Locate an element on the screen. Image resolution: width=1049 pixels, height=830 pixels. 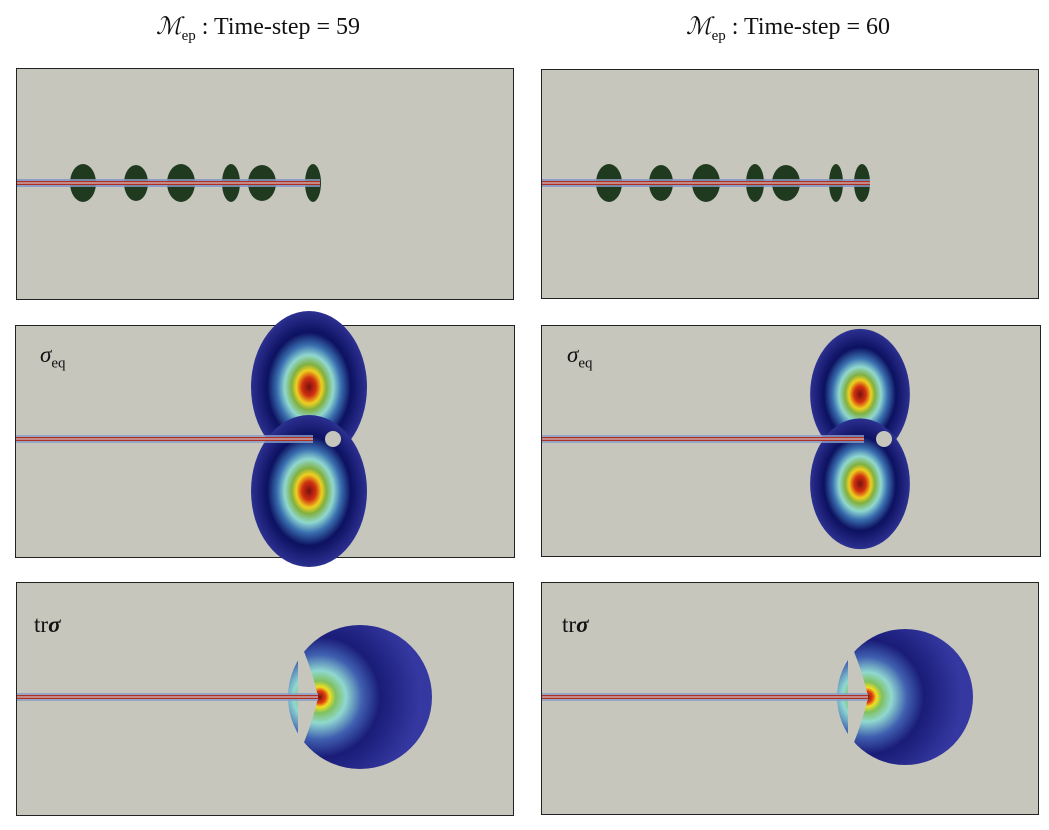
sigma-eq-label-59: σeq is located at coordinates (53, 357).